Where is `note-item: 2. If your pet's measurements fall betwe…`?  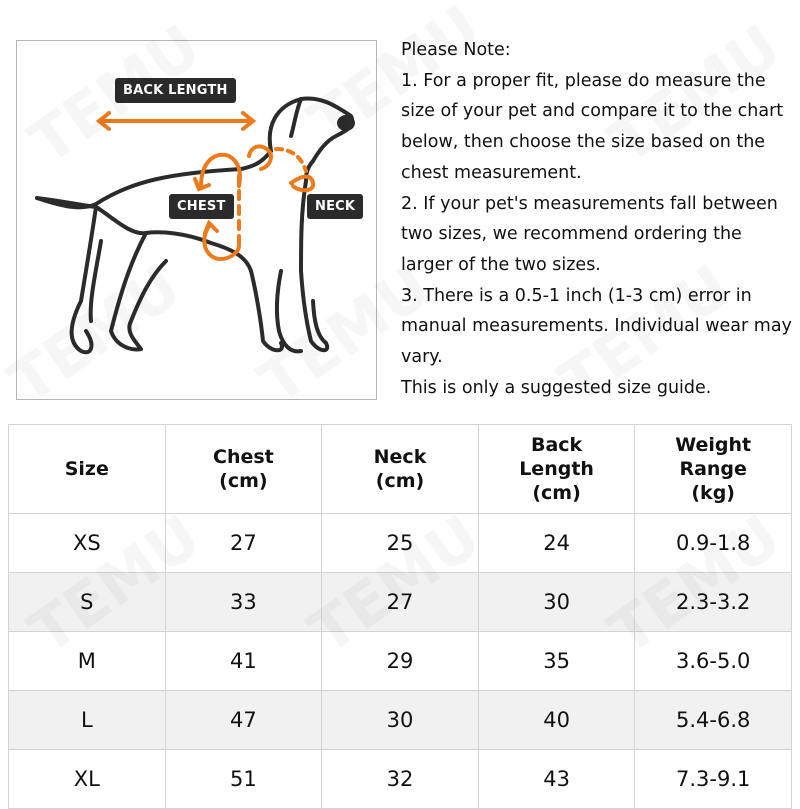
note-item: 2. If your pet's measurements fall betwe… is located at coordinates (589, 234).